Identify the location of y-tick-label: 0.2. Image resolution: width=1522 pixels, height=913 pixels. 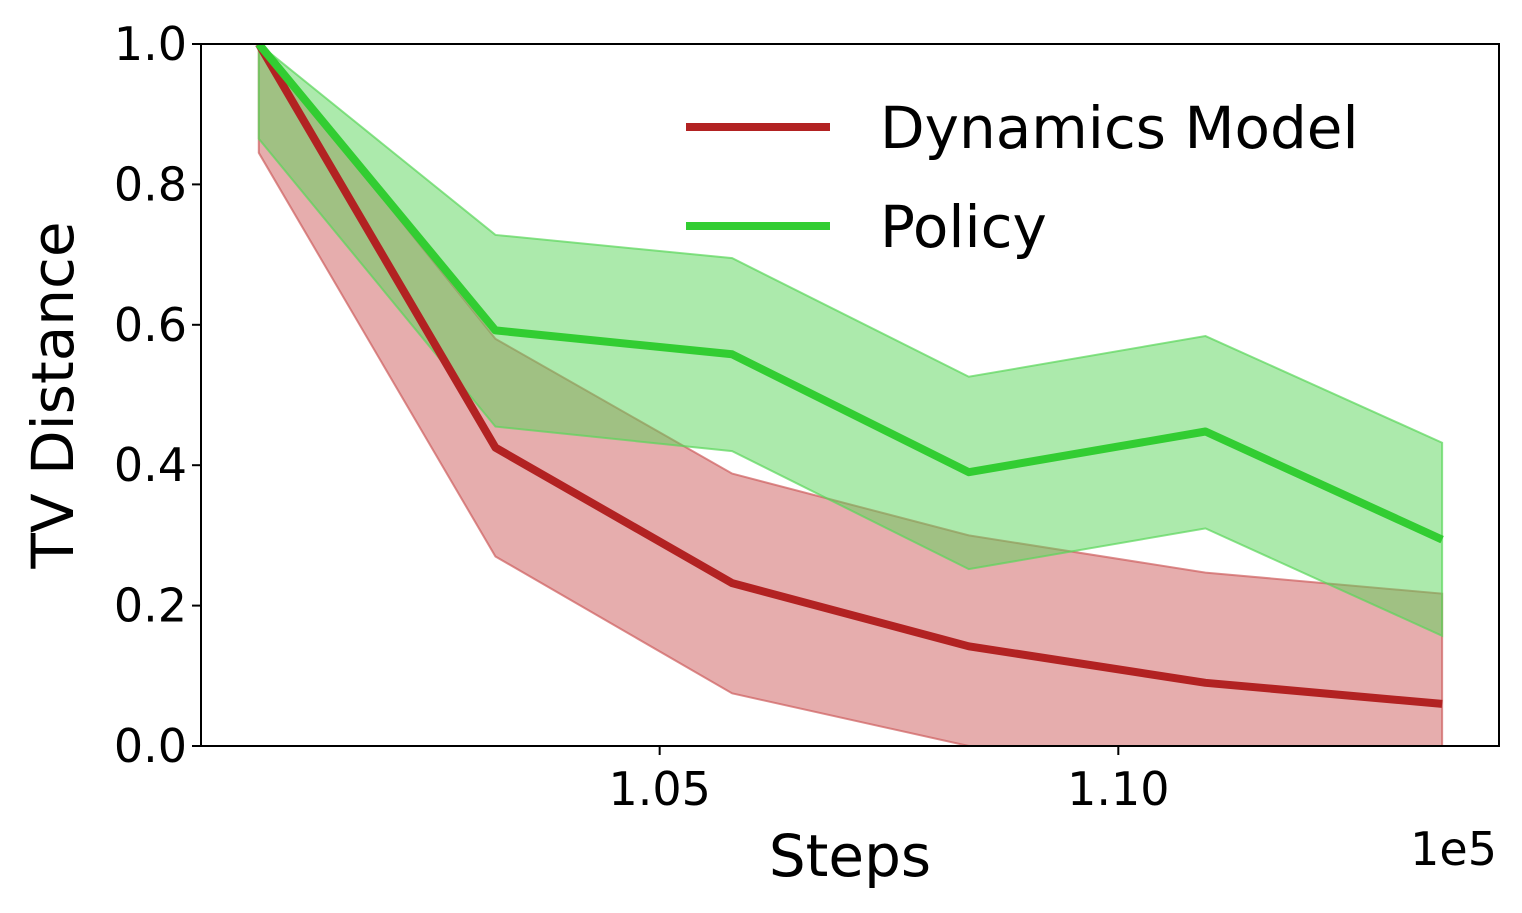
(150, 606).